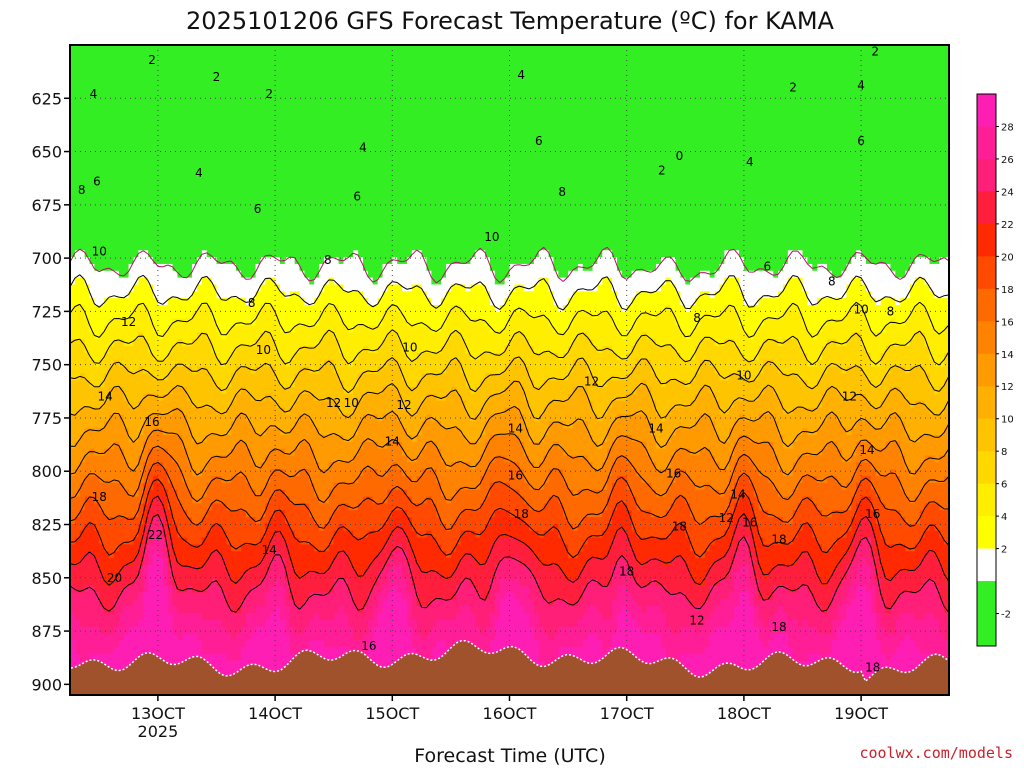 The width and height of the screenshot is (1024, 768). I want to click on y-tick-label: 675, so click(46, 205).